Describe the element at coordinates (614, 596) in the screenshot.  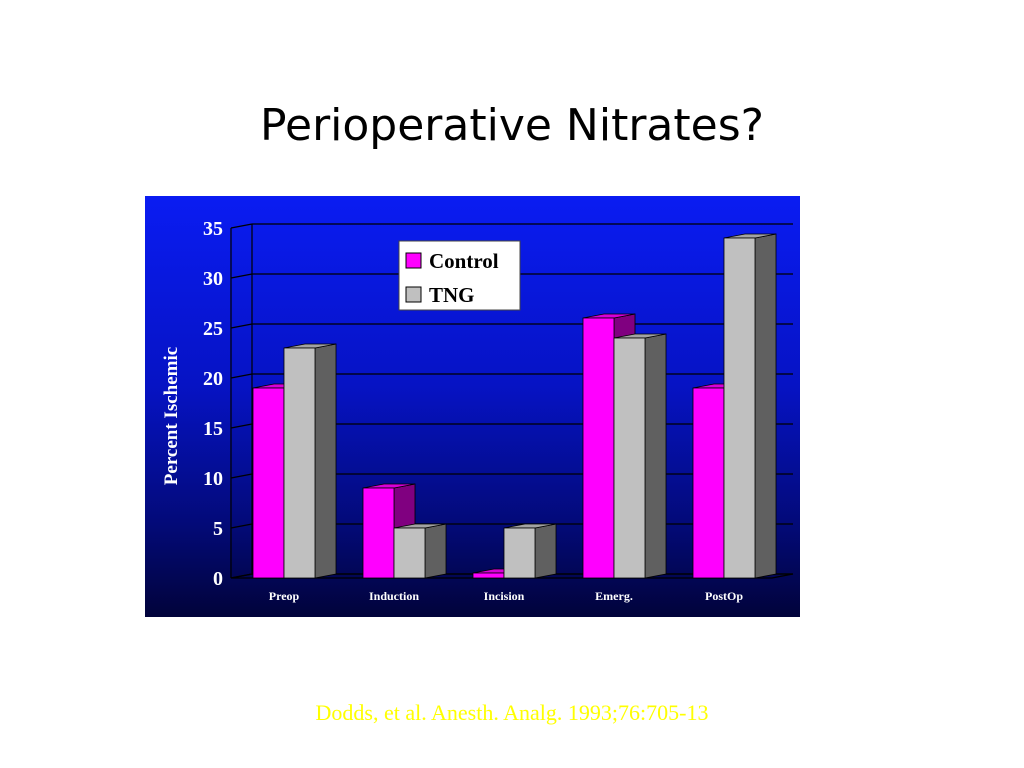
I see `x-tick-label: Emerg.` at that location.